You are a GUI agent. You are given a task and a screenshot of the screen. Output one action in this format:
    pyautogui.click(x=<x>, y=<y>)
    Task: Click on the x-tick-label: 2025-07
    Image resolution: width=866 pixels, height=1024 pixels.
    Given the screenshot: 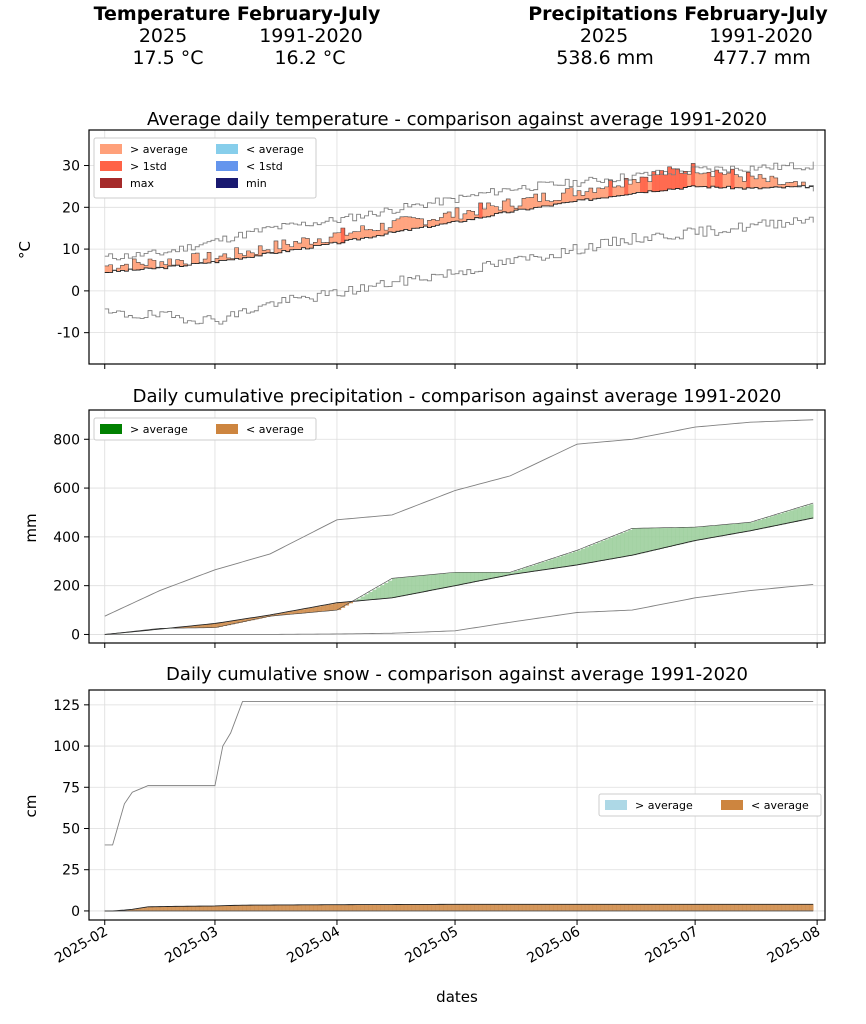 What is the action you would take?
    pyautogui.click(x=671, y=945)
    